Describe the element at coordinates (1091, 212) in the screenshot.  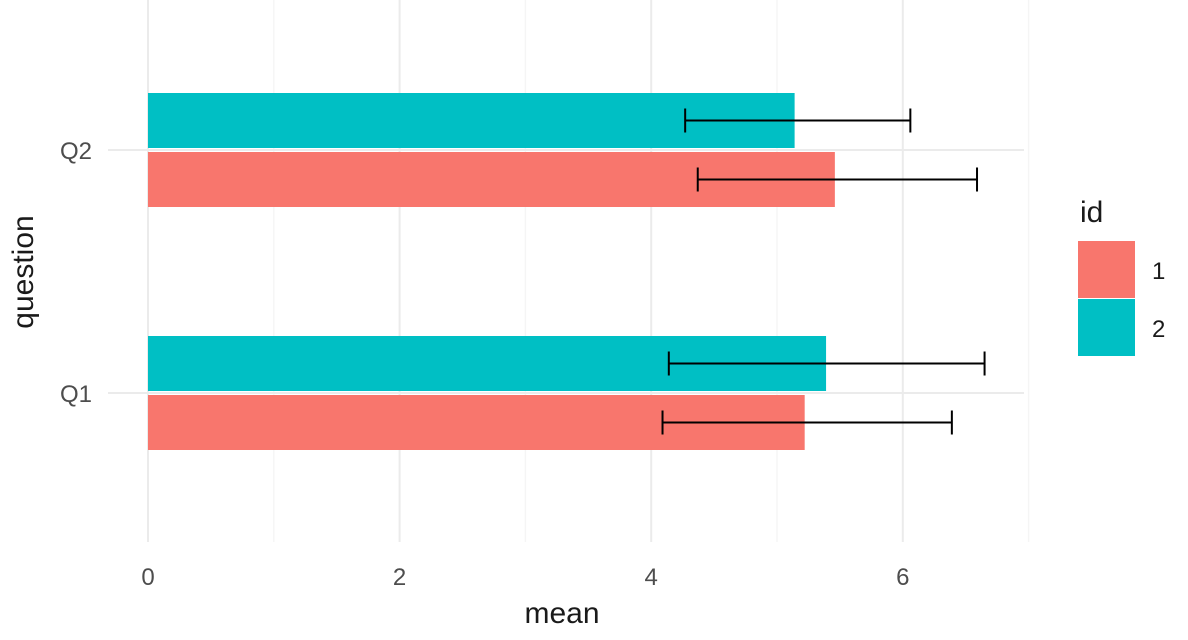
I see `legend-title: id` at that location.